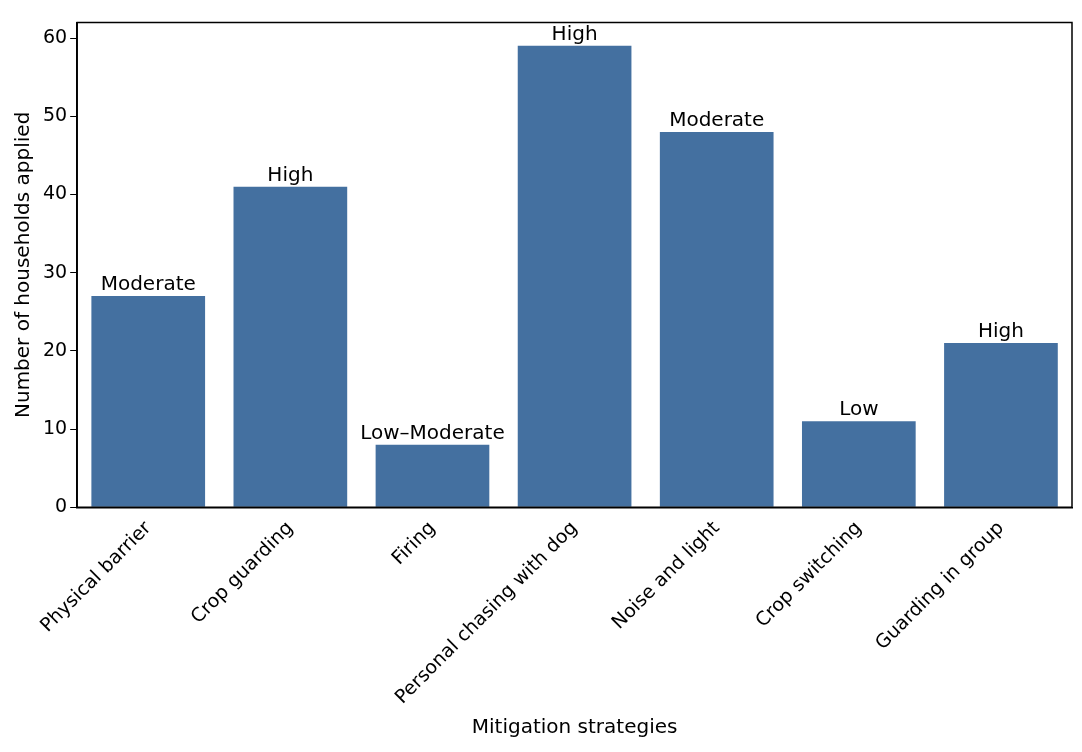  Describe the element at coordinates (55, 192) in the screenshot. I see `y-tick-label: 40` at that location.